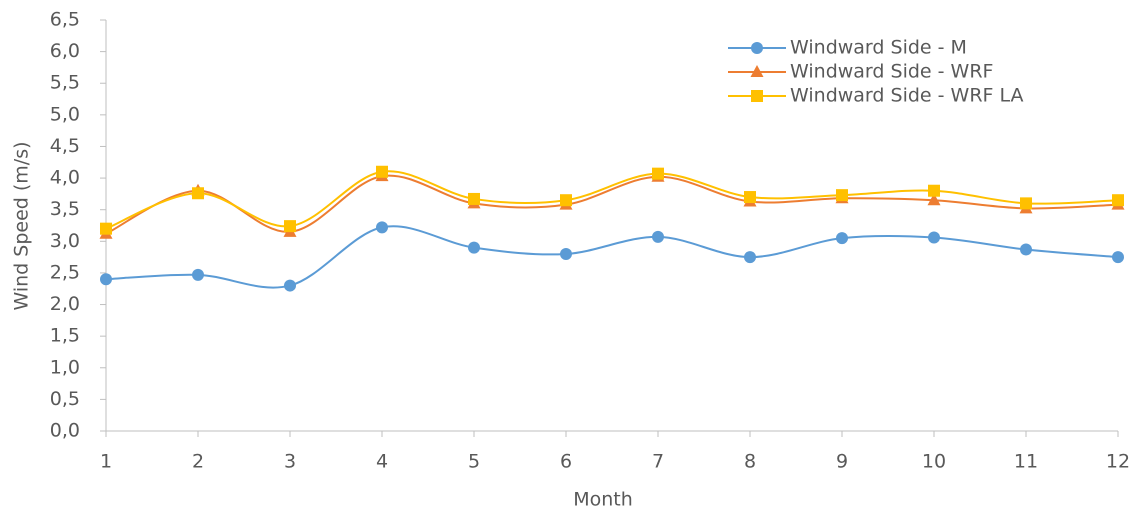 Image resolution: width=1141 pixels, height=521 pixels. What do you see at coordinates (65, 304) in the screenshot?
I see `y-tick-label: 2,0` at bounding box center [65, 304].